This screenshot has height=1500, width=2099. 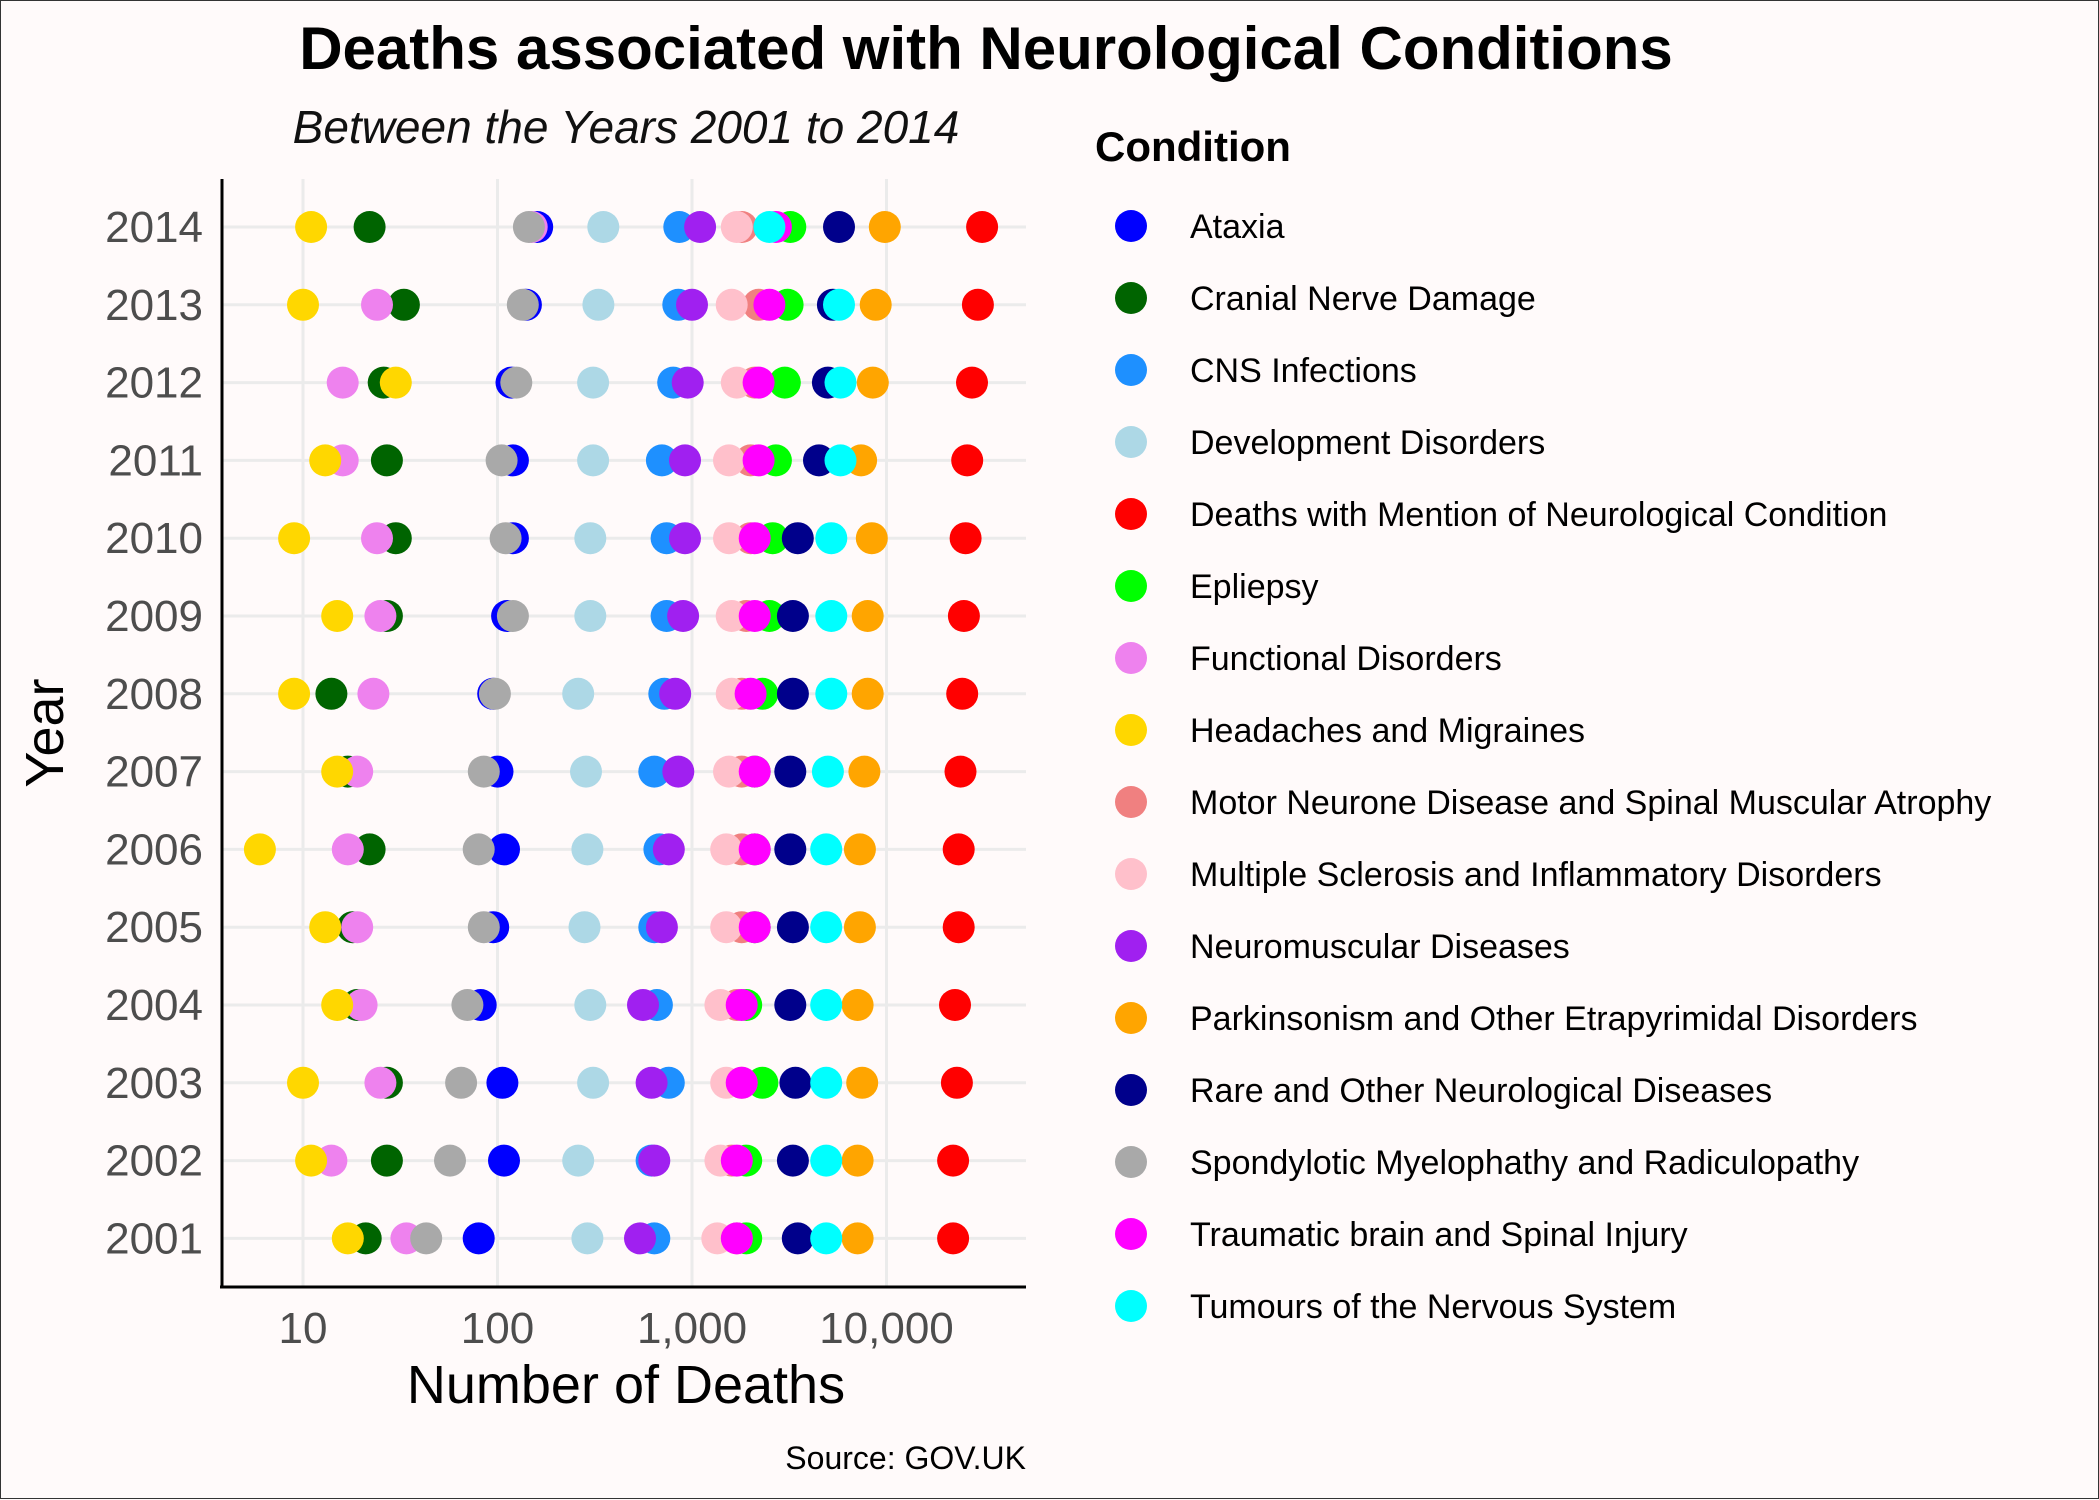 What do you see at coordinates (593, 1082) in the screenshot?
I see `point-development-disorders-2003` at bounding box center [593, 1082].